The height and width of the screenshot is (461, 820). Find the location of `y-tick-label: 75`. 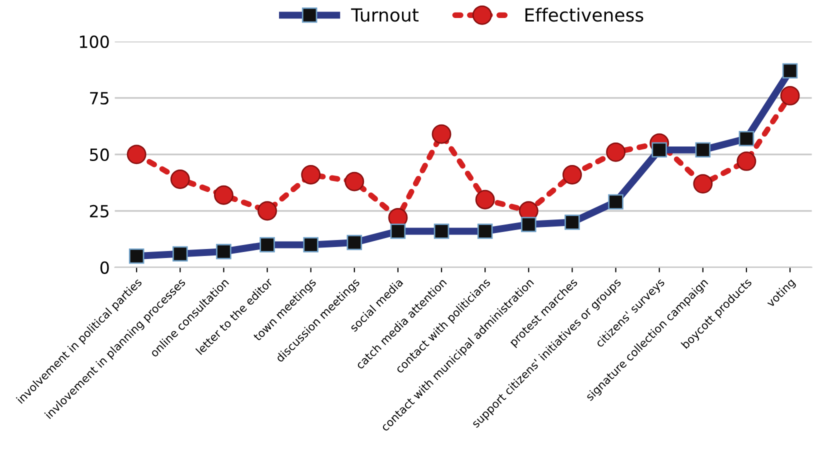

y-tick-label: 75 is located at coordinates (99, 98).